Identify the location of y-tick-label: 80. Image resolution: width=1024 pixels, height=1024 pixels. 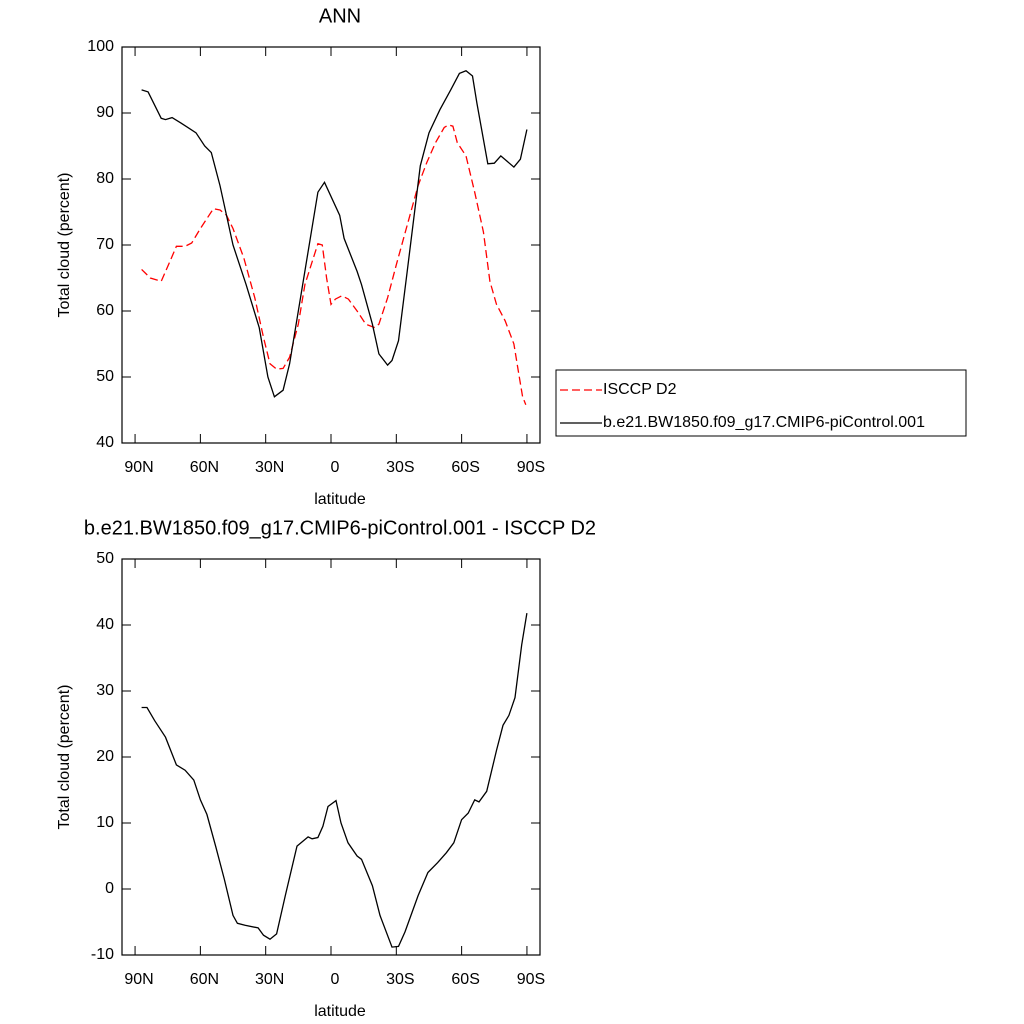
(105, 178).